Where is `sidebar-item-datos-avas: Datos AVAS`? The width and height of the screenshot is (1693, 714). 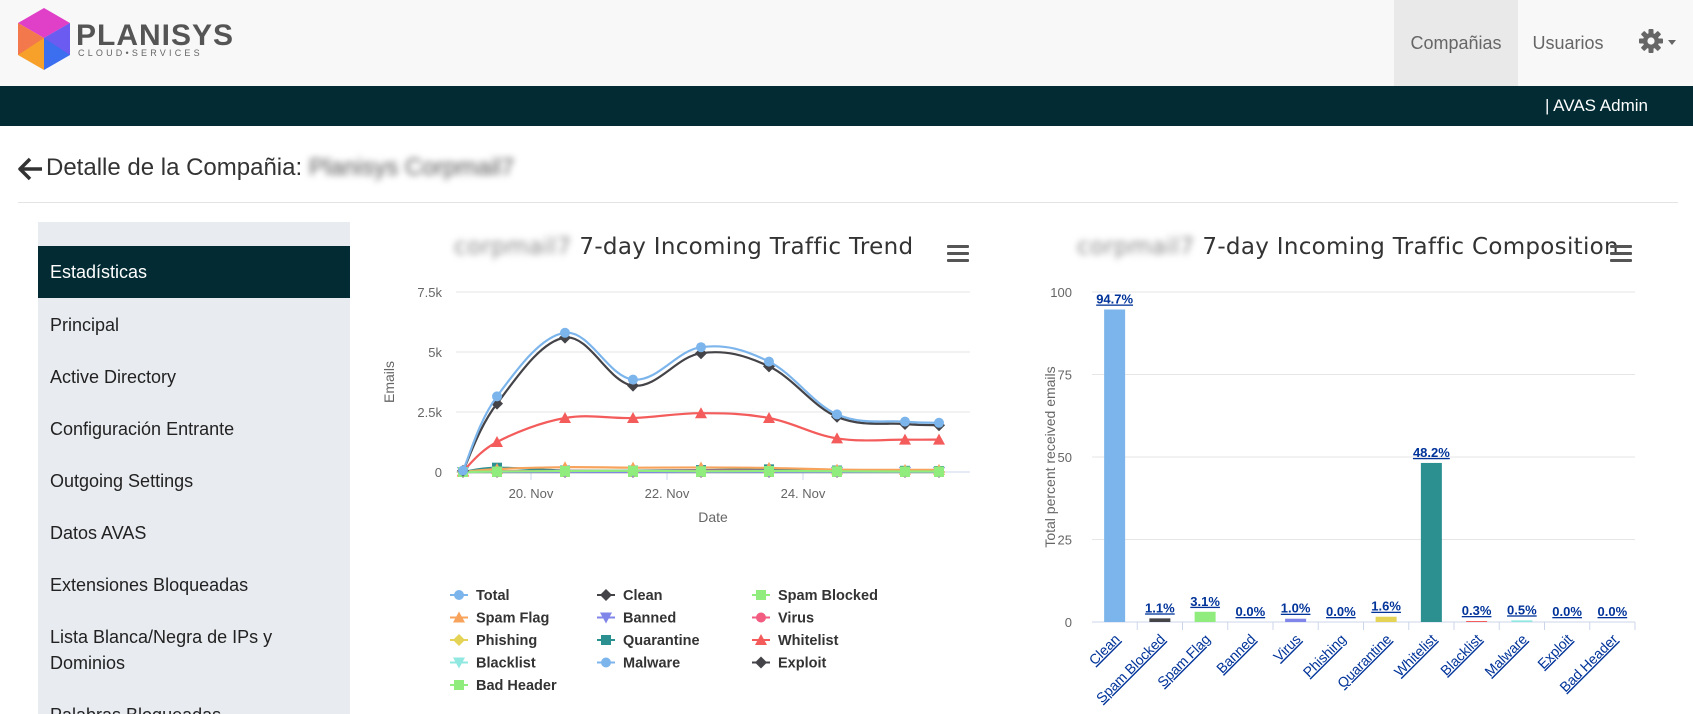 sidebar-item-datos-avas: Datos AVAS is located at coordinates (98, 533).